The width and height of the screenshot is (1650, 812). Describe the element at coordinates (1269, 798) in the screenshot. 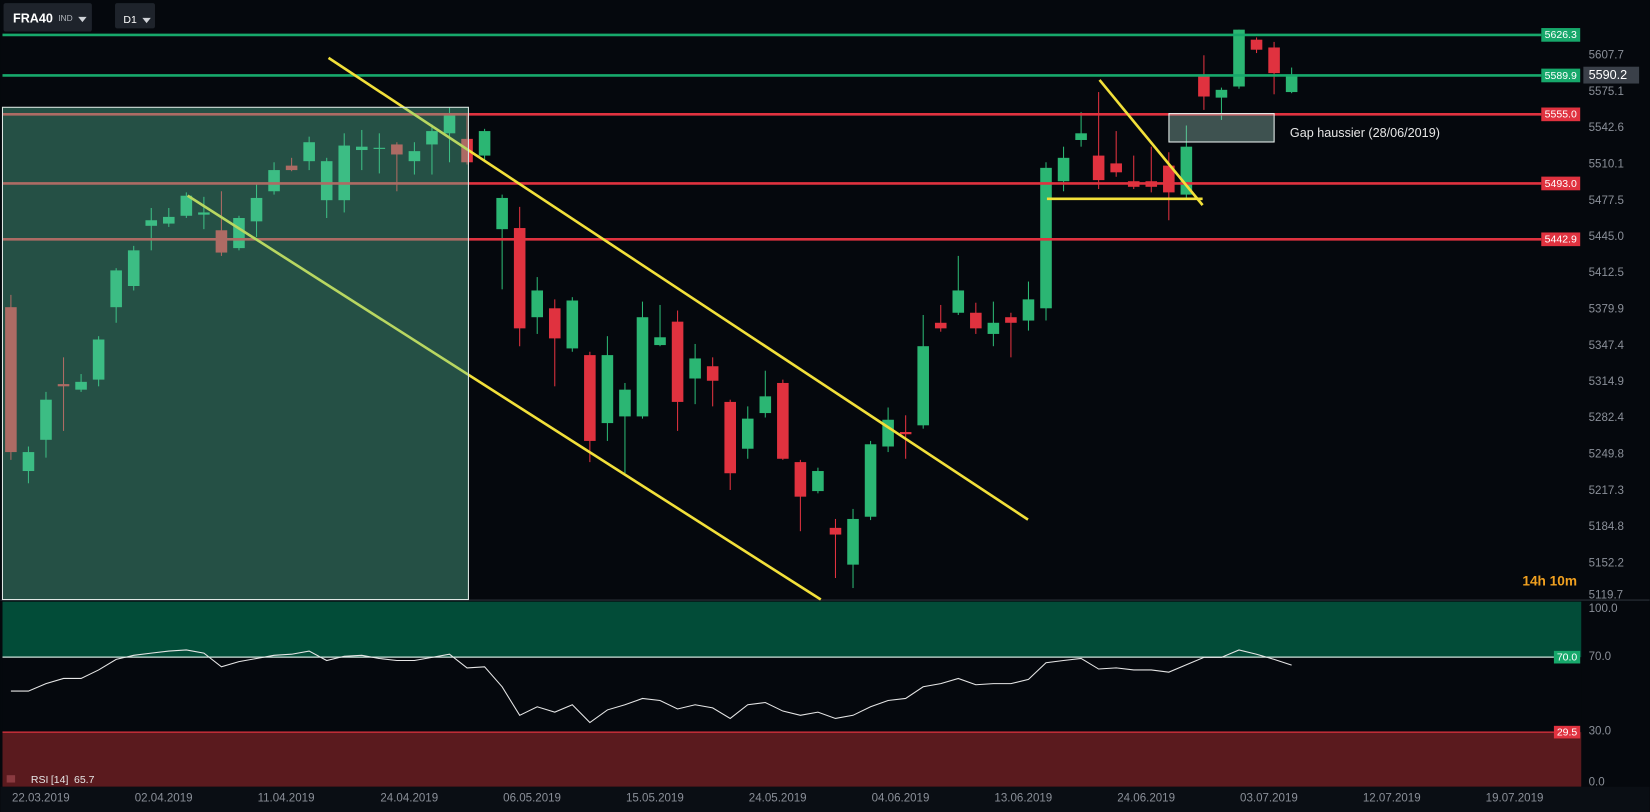

I see `x-tick-label: 03.07.2019` at that location.